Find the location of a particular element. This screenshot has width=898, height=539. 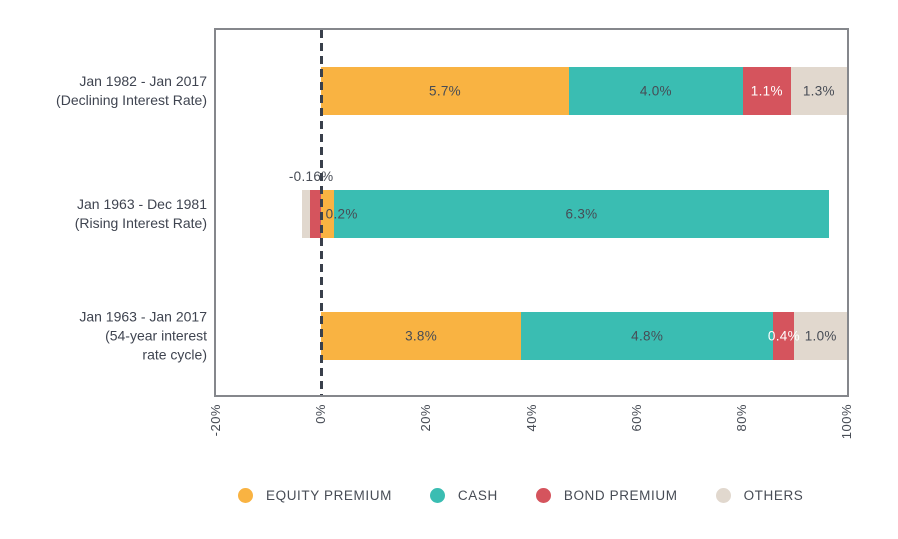

segment-value-label: 1.1% is located at coordinates (766, 91).